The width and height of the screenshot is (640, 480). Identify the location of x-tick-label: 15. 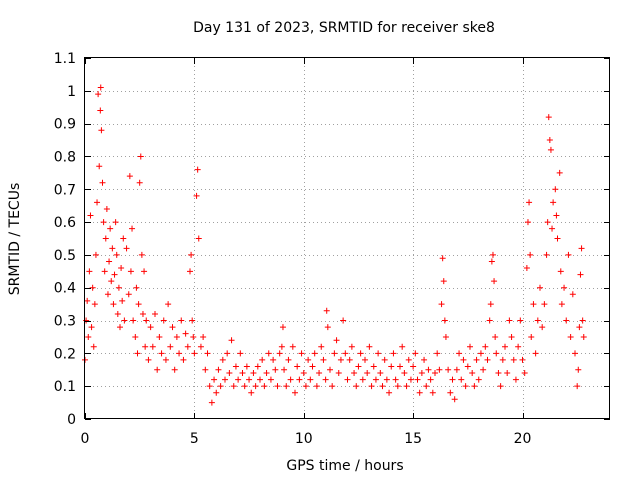
(413, 439).